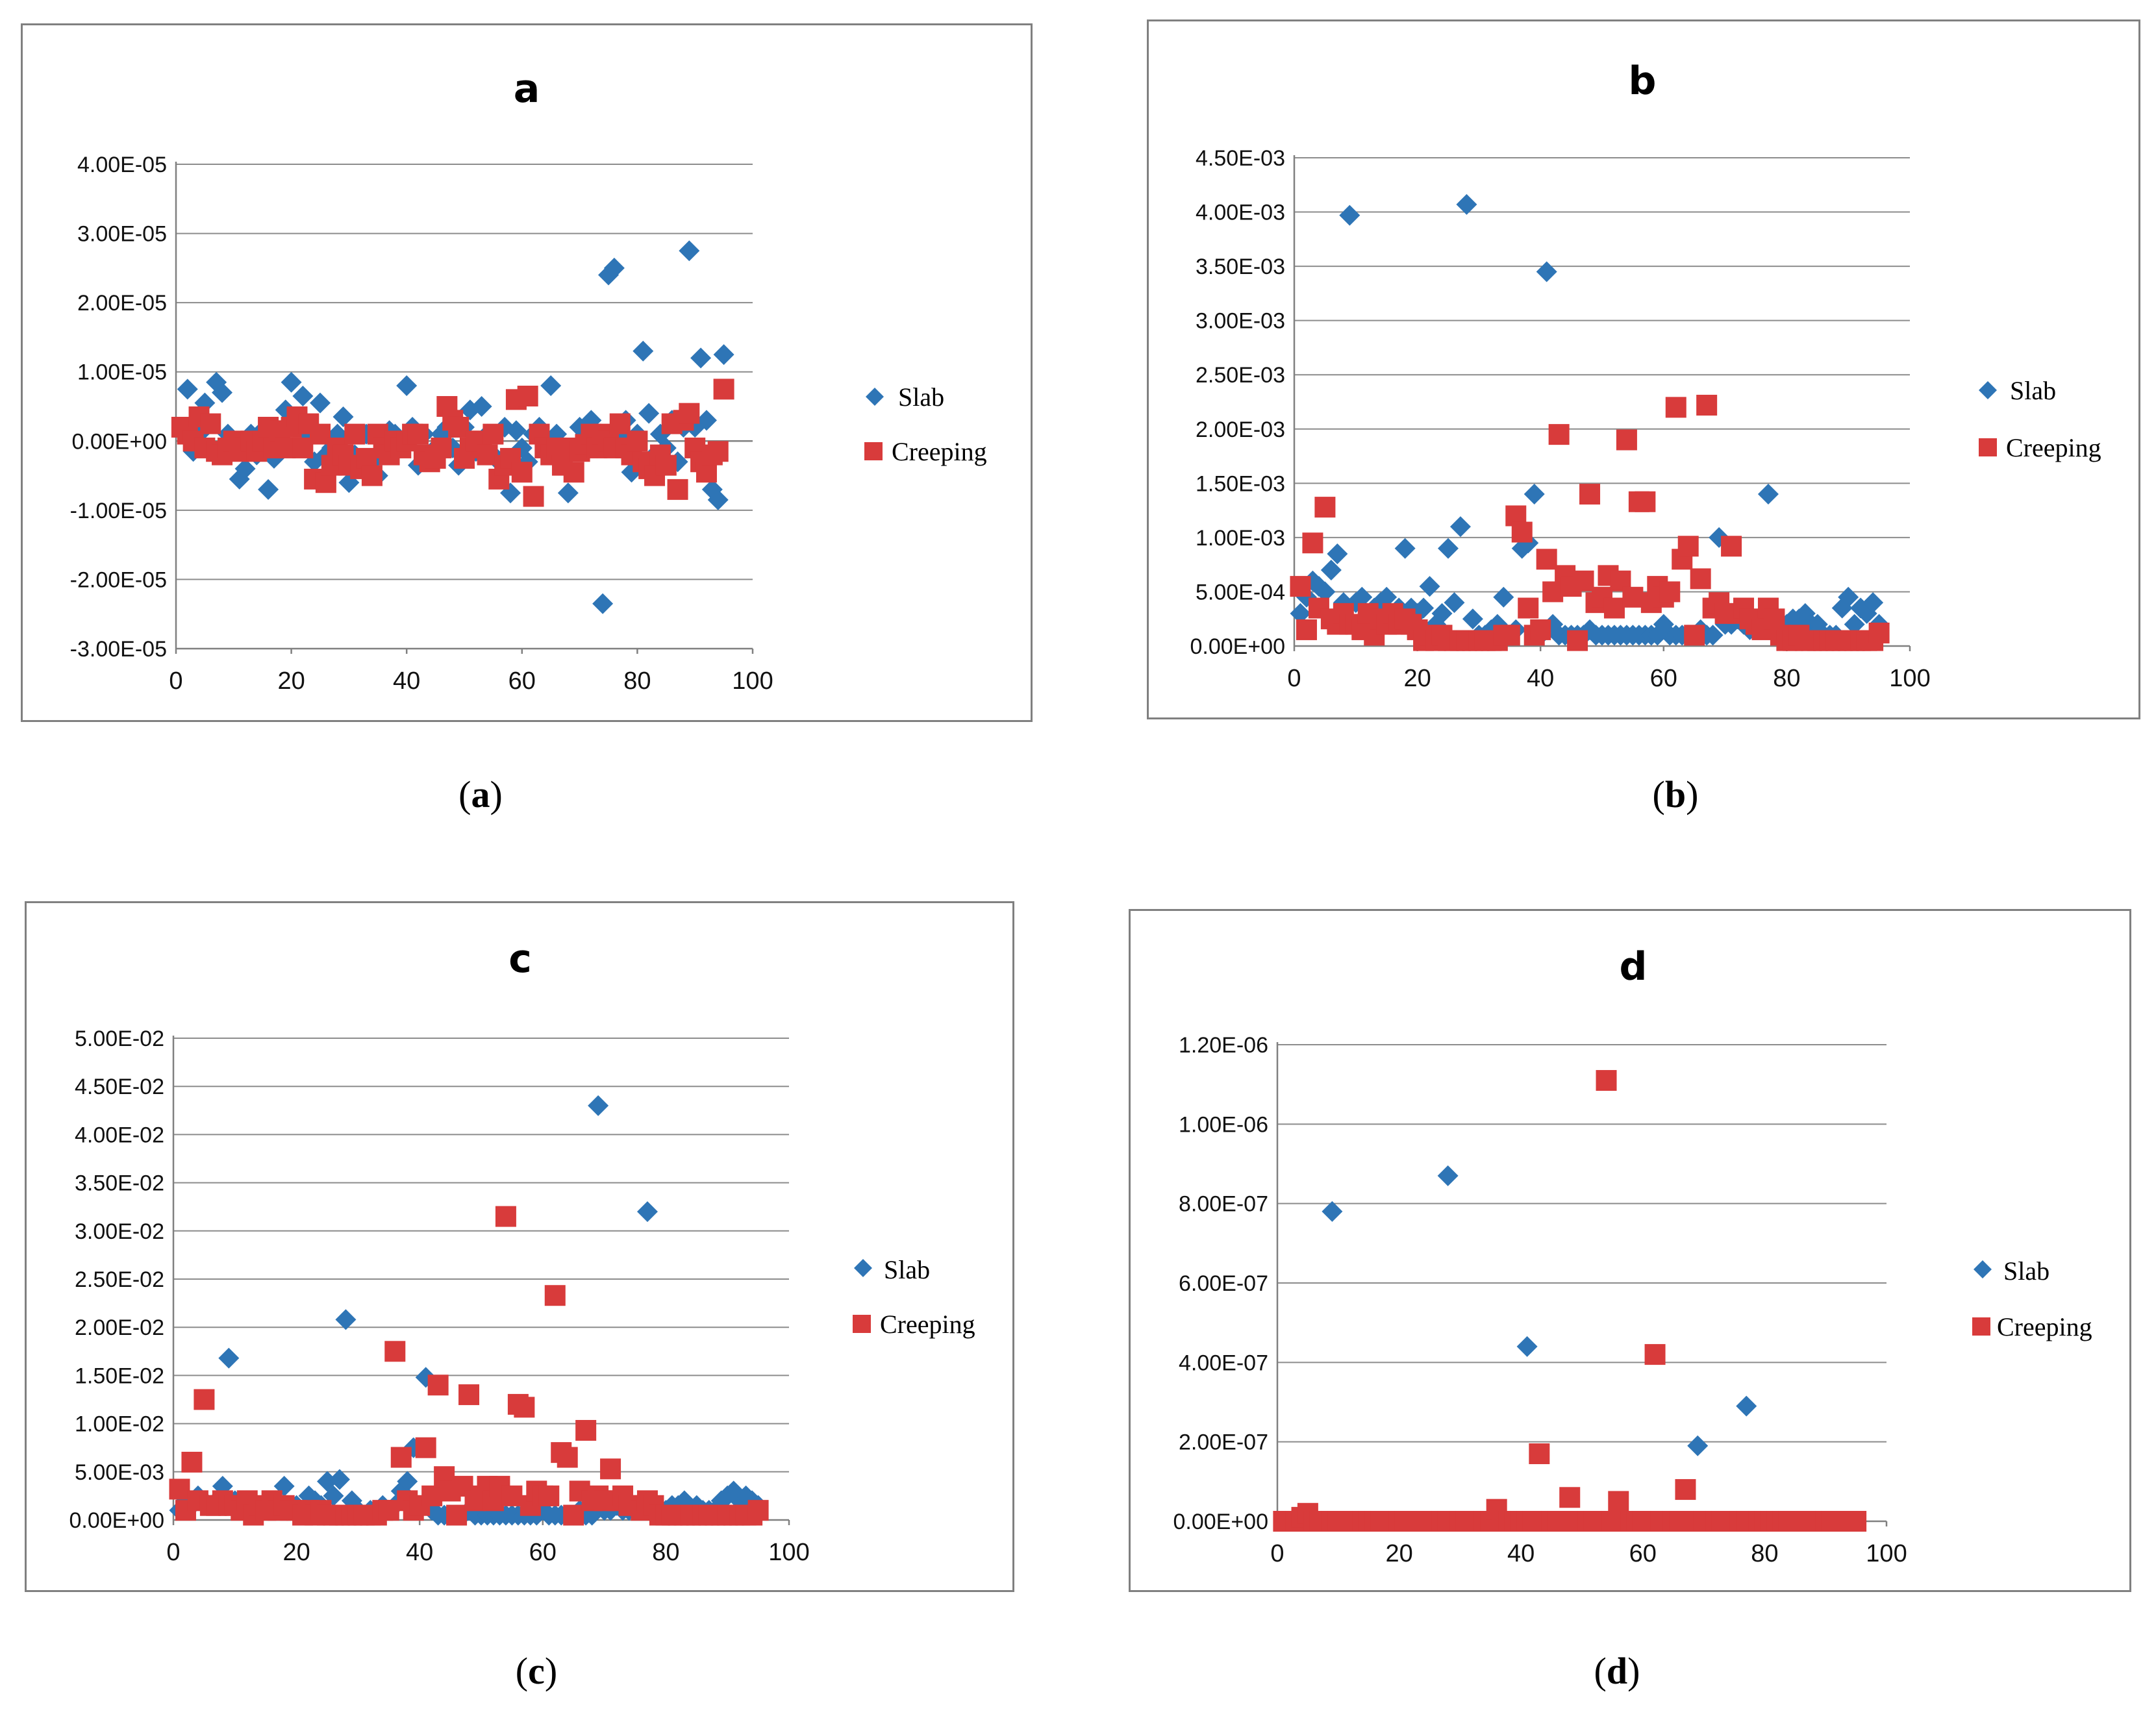 The width and height of the screenshot is (2156, 1718). I want to click on x-tick-label: 60, so click(1643, 1553).